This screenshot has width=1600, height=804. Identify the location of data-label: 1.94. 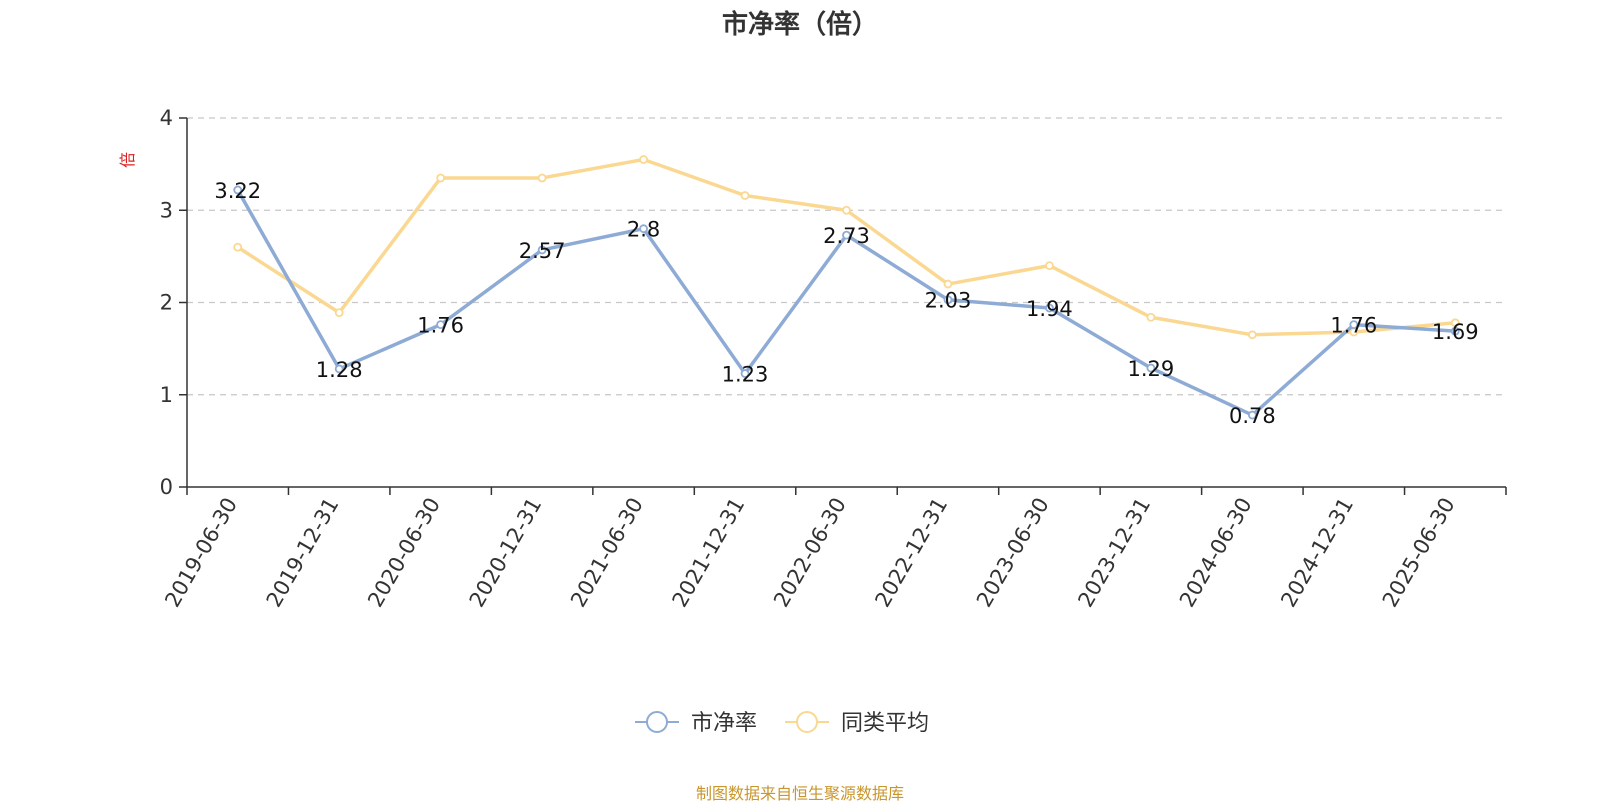
(1049, 309).